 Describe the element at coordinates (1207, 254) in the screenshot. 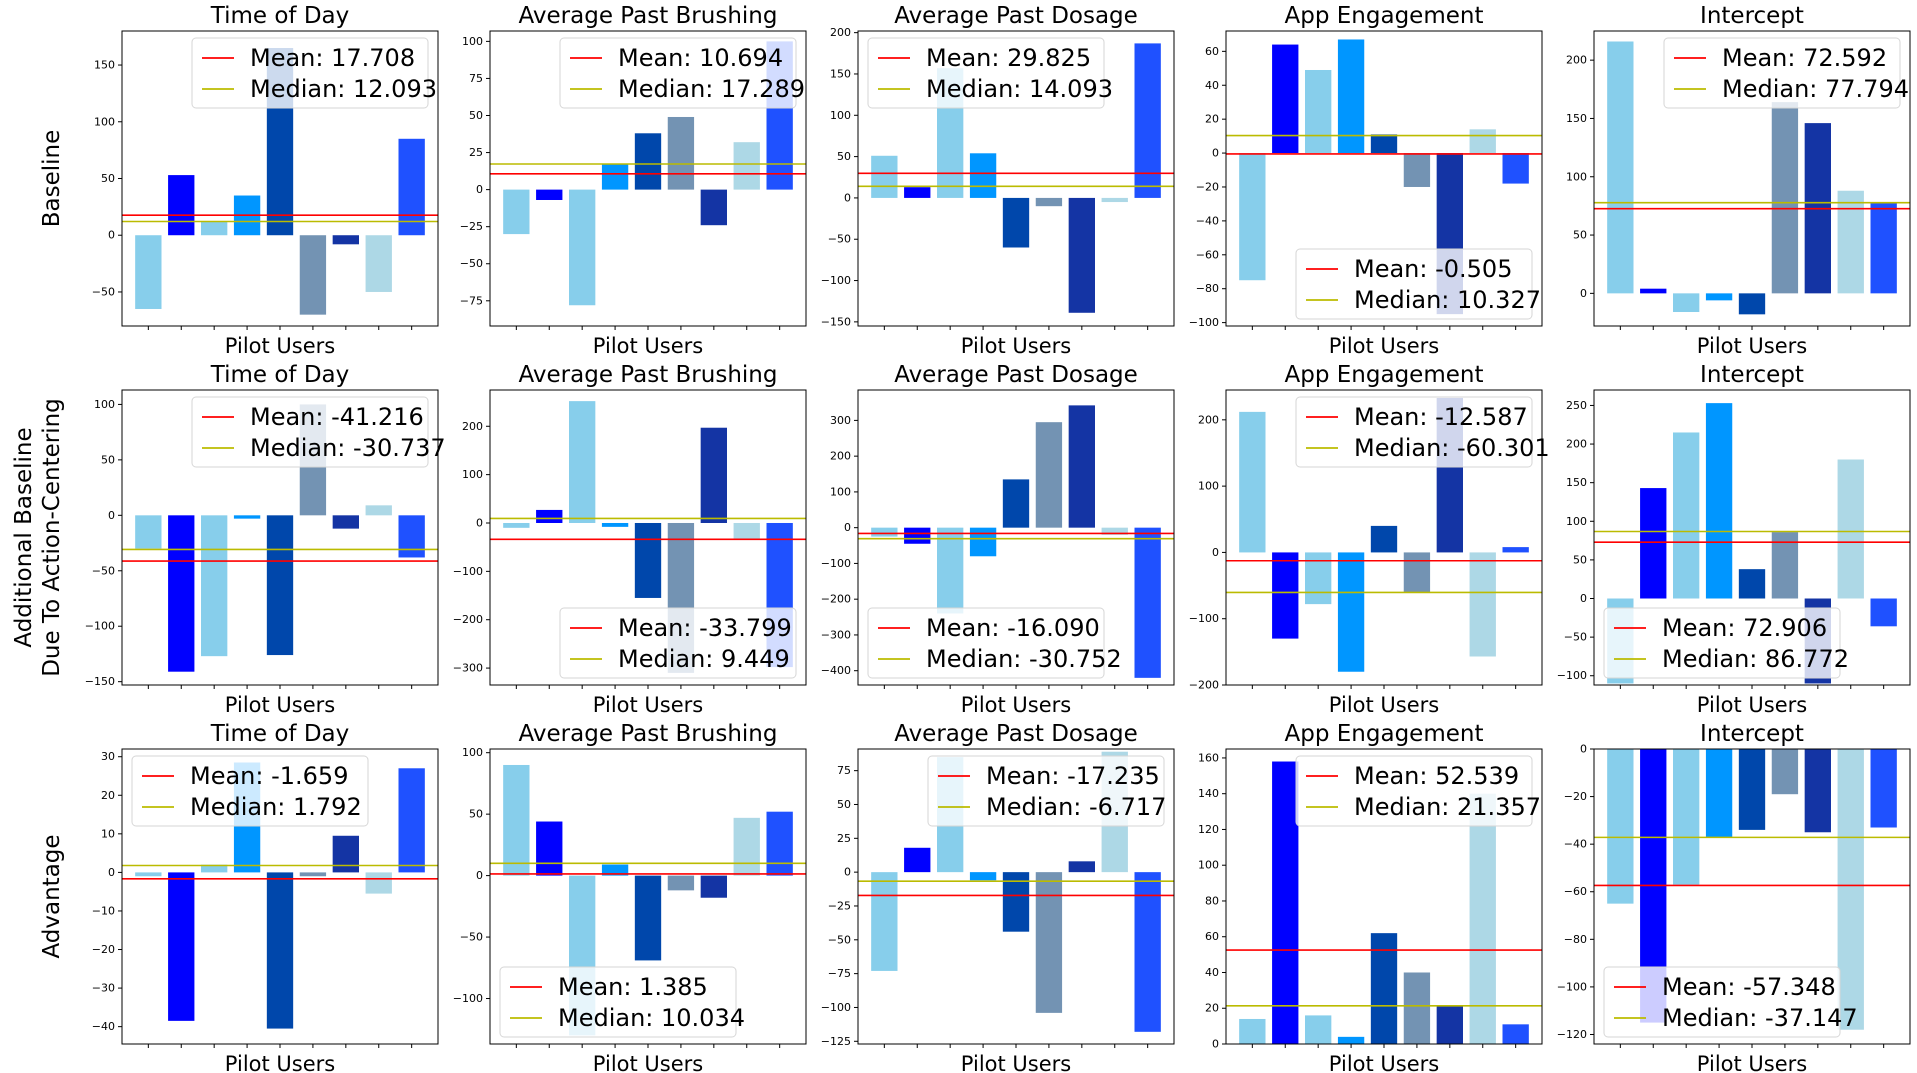

I see `y-tick-label: −60` at that location.